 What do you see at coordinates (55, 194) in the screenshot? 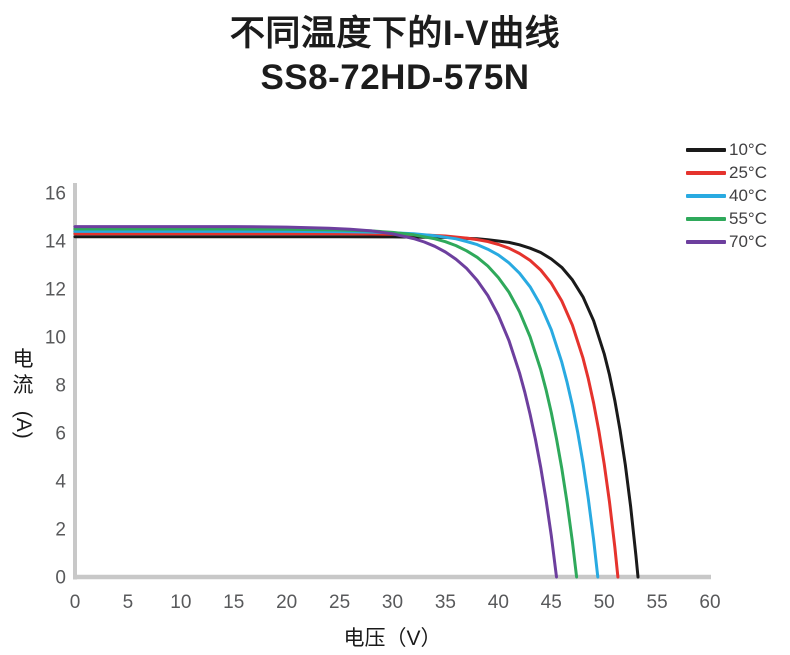
I see `y-tick-label: 16` at bounding box center [55, 194].